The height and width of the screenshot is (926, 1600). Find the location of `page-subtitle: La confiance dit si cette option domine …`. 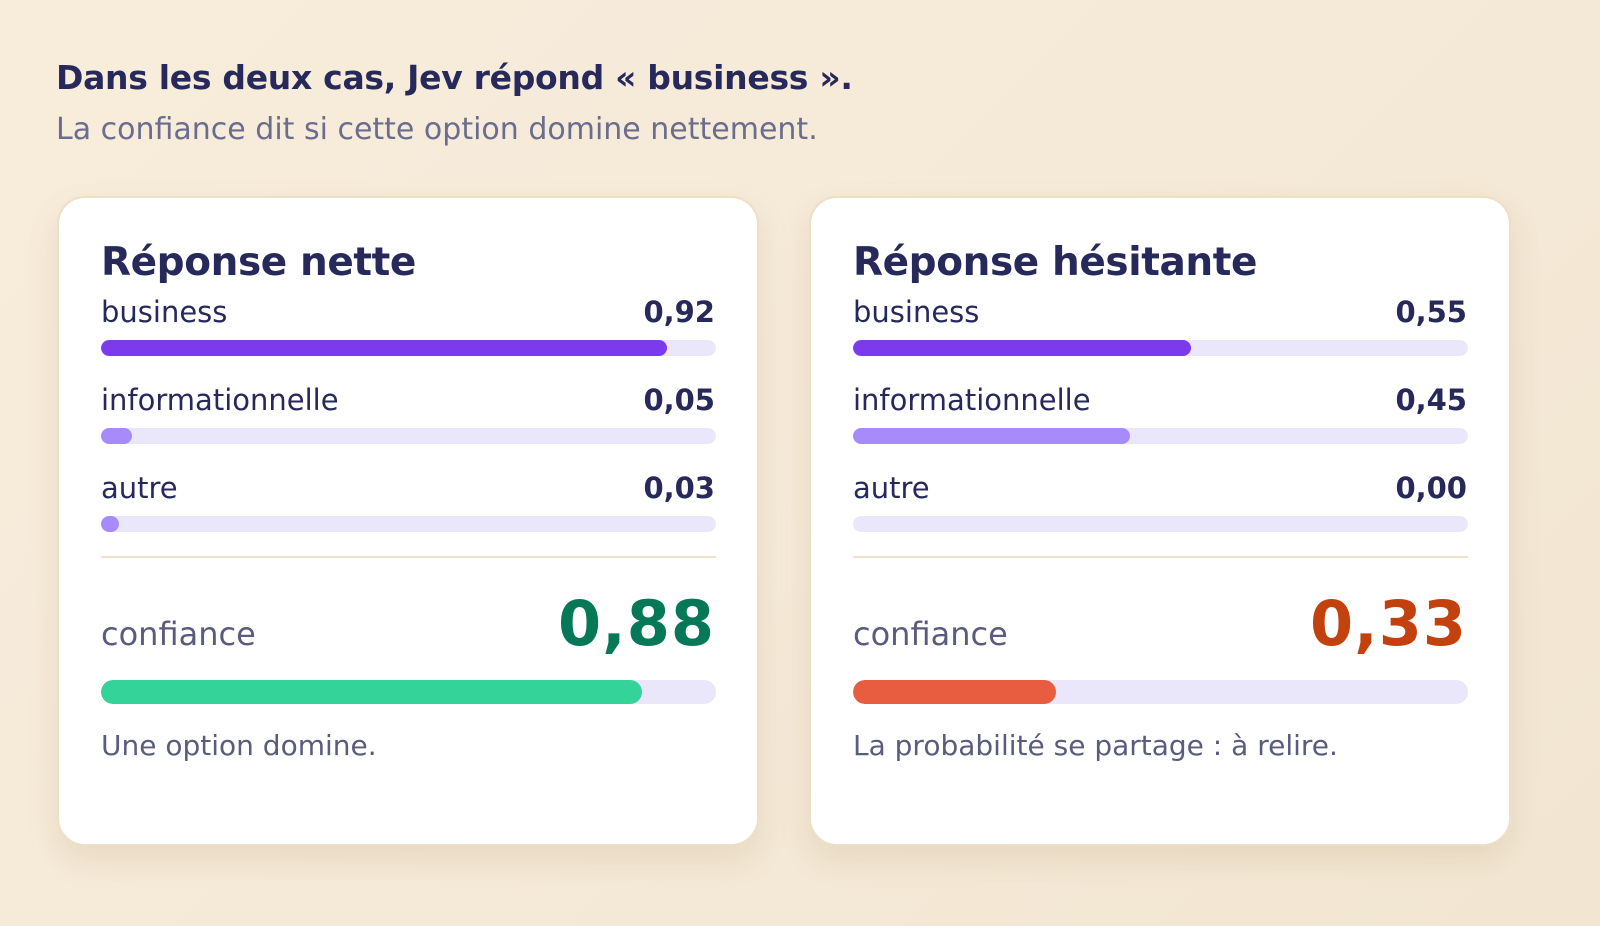

page-subtitle: La confiance dit si cette option domine … is located at coordinates (437, 129).